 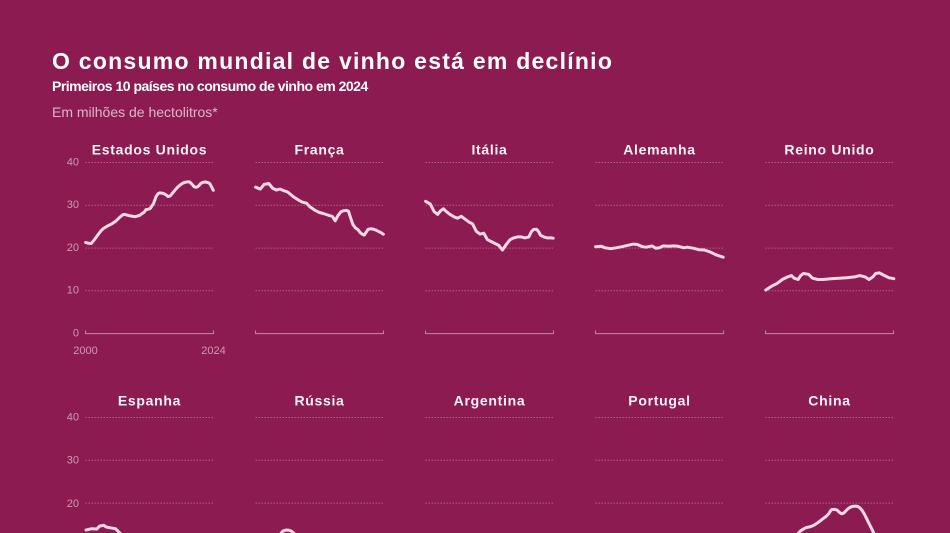 I want to click on svg-text: Espanha, so click(x=149, y=401).